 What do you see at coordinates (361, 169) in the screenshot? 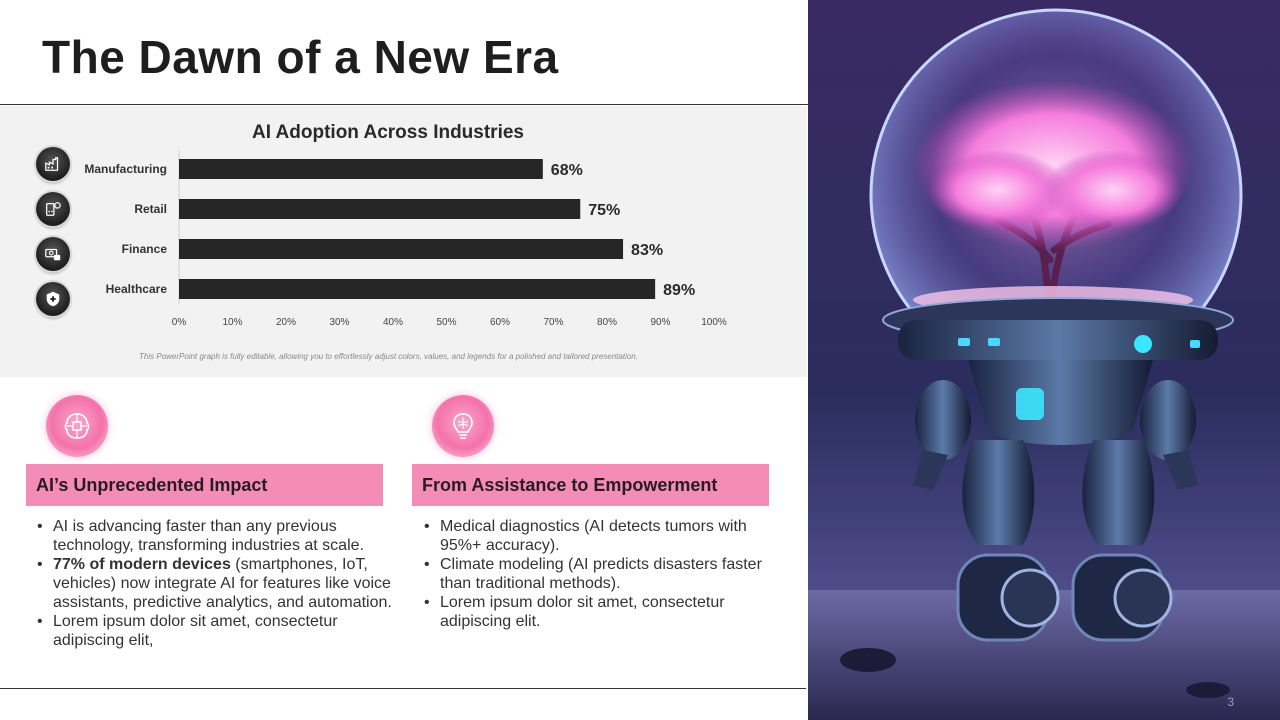
I see `bar-manufacturing` at bounding box center [361, 169].